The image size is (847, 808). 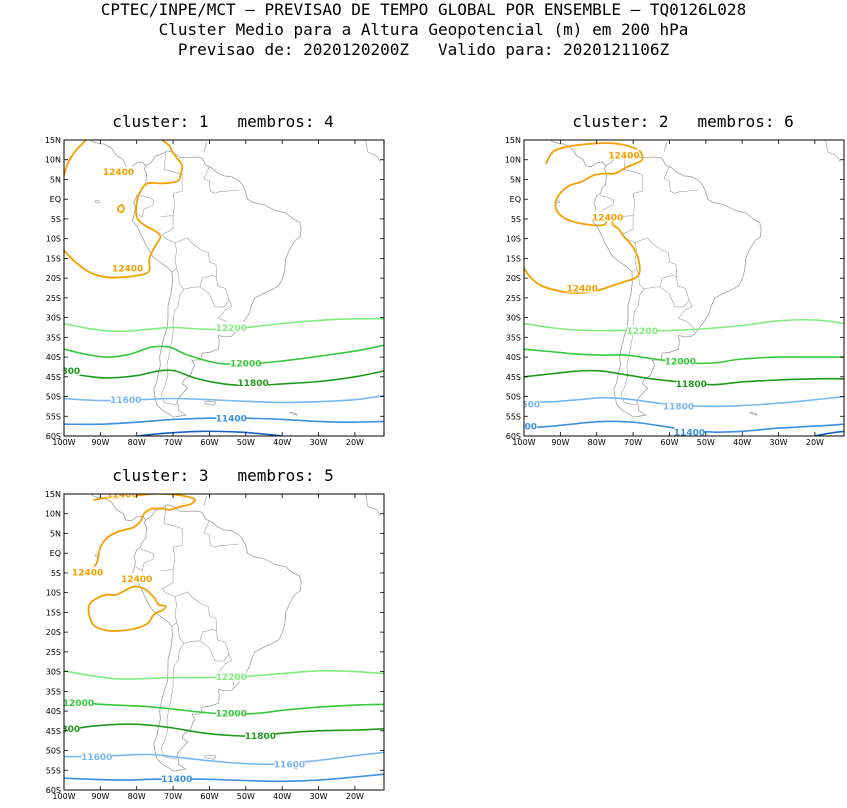 I want to click on map-content: 12400 12400 12200 12000 11800 1800 11600 11400, so click(x=219, y=288).